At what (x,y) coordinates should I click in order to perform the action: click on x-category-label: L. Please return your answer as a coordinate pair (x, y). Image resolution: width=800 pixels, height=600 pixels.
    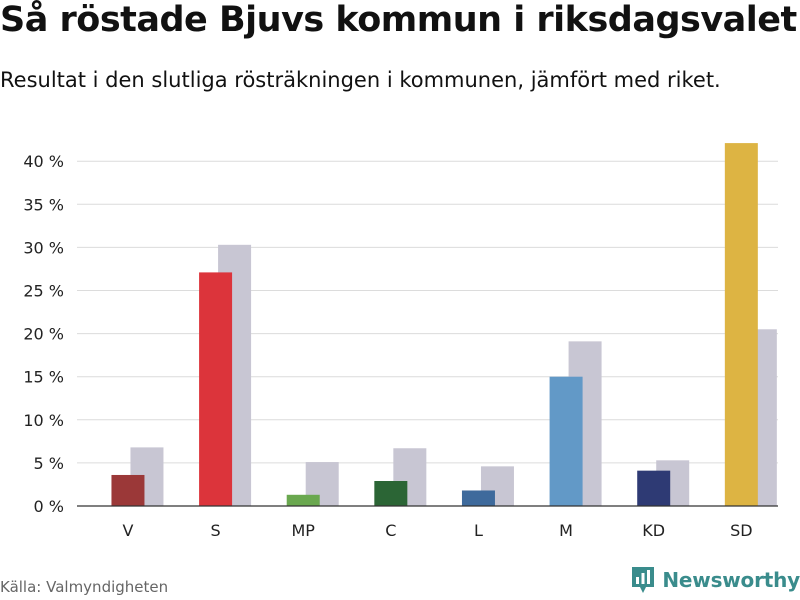
    Looking at the image, I should click on (478, 530).